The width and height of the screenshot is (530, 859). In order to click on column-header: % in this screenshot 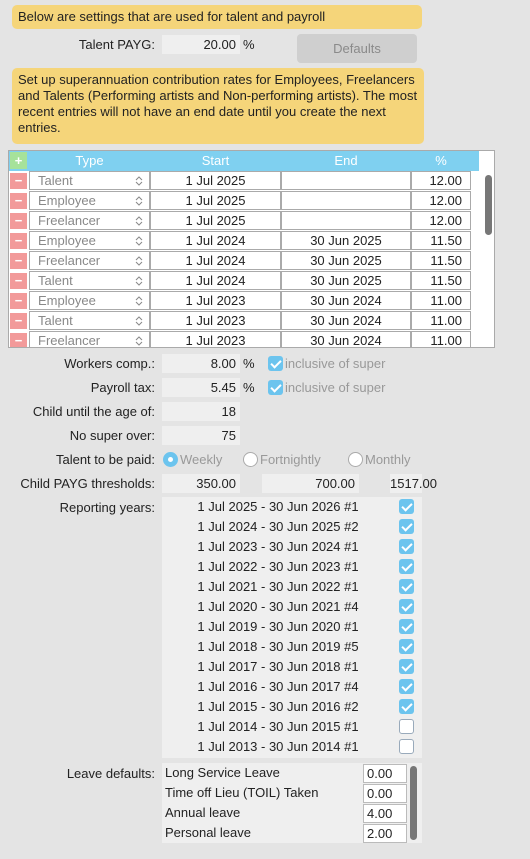, I will do `click(441, 160)`.